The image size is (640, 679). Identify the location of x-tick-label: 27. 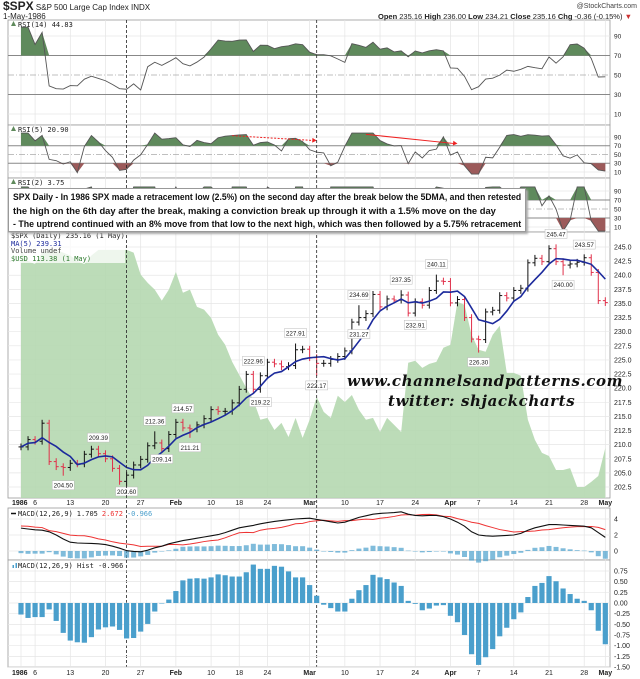
(141, 503).